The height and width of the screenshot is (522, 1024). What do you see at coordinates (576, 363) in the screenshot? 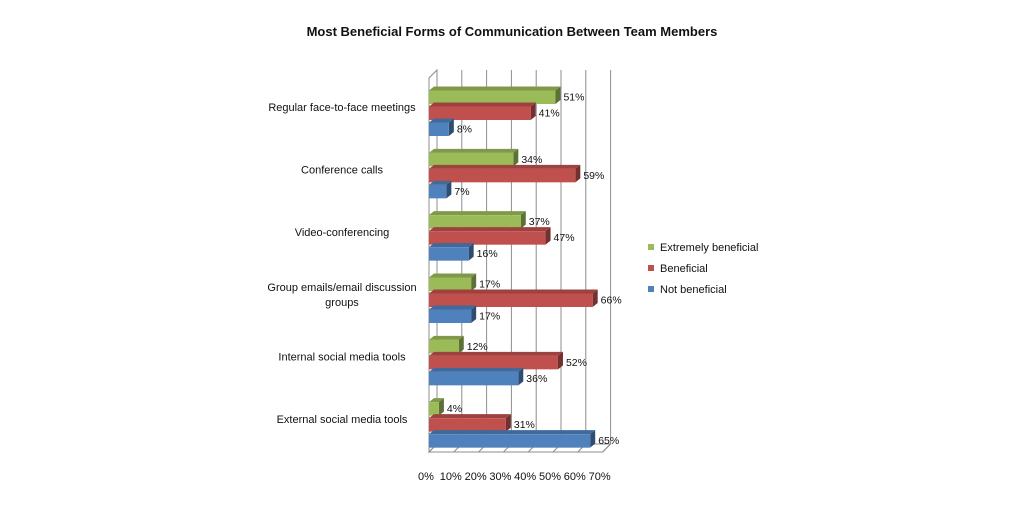
I see `data-label: 52%` at bounding box center [576, 363].